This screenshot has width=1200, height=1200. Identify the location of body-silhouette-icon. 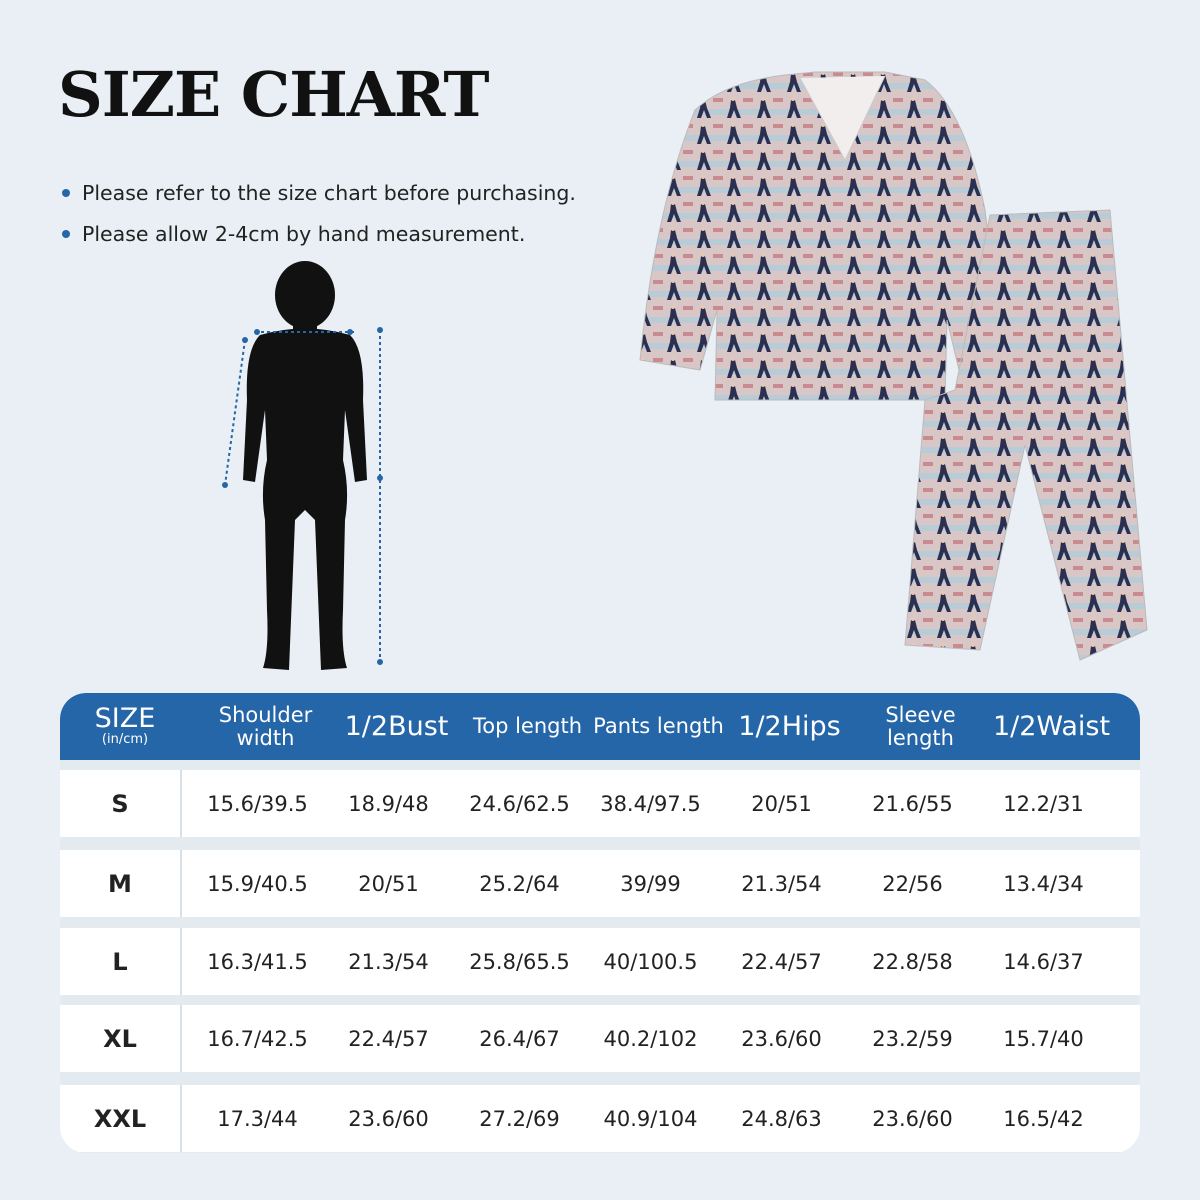
(302, 465).